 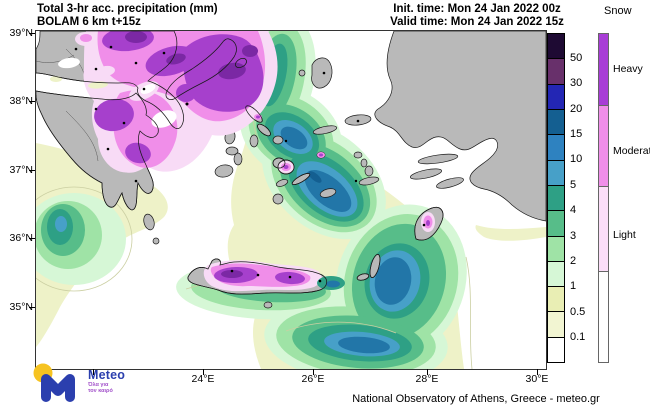 I want to click on lon-label: 30°E, so click(x=537, y=379).